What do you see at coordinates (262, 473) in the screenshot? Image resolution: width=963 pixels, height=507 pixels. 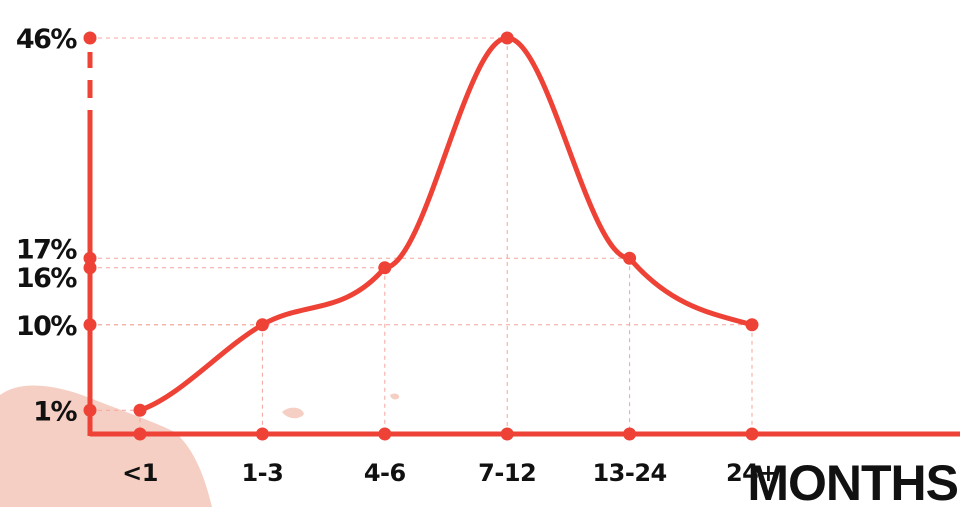 I see `x-tick-label: 1-3` at bounding box center [262, 473].